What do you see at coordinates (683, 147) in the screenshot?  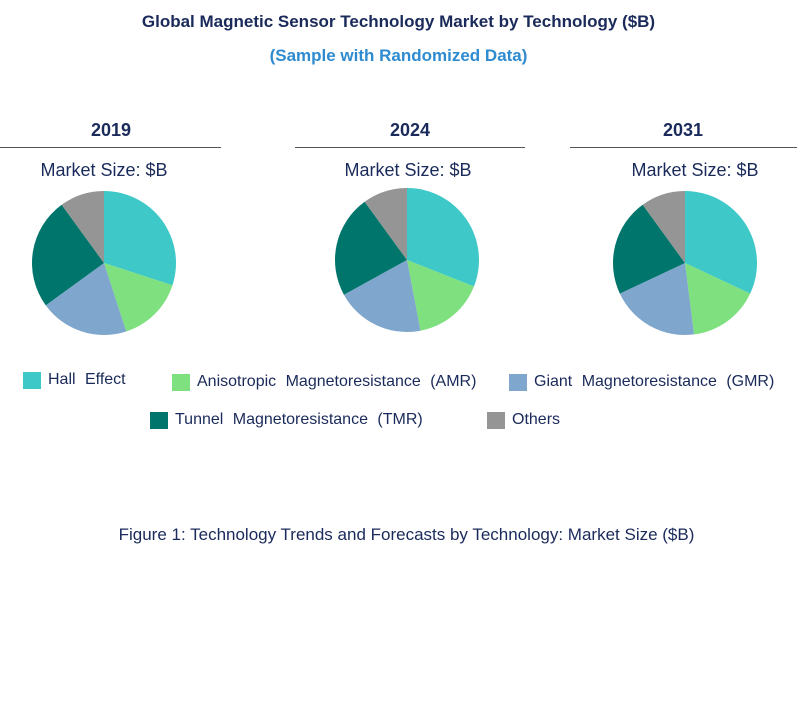 I see `year-rule-2031` at bounding box center [683, 147].